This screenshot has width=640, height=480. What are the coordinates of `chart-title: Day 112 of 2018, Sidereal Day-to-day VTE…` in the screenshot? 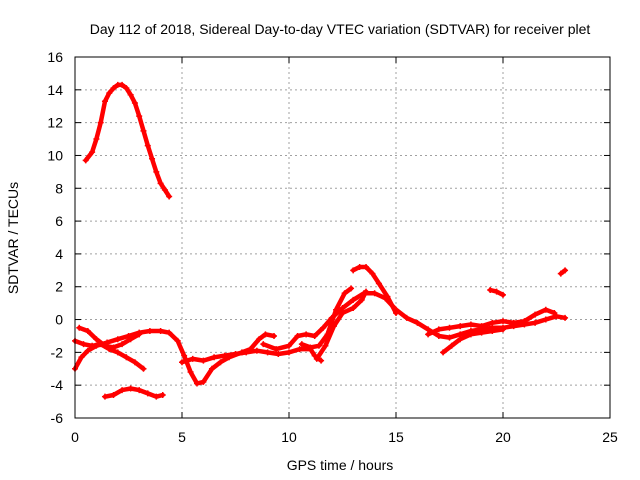 It's located at (340, 29).